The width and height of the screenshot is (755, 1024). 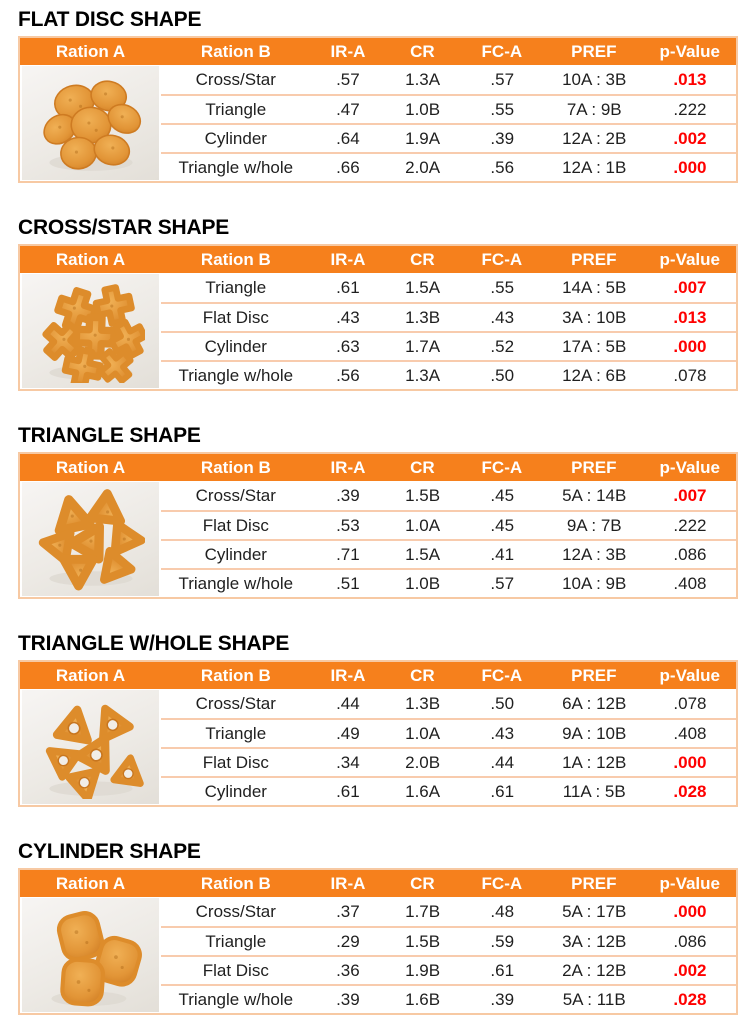 I want to click on p-value-cell: .028, so click(x=690, y=791).